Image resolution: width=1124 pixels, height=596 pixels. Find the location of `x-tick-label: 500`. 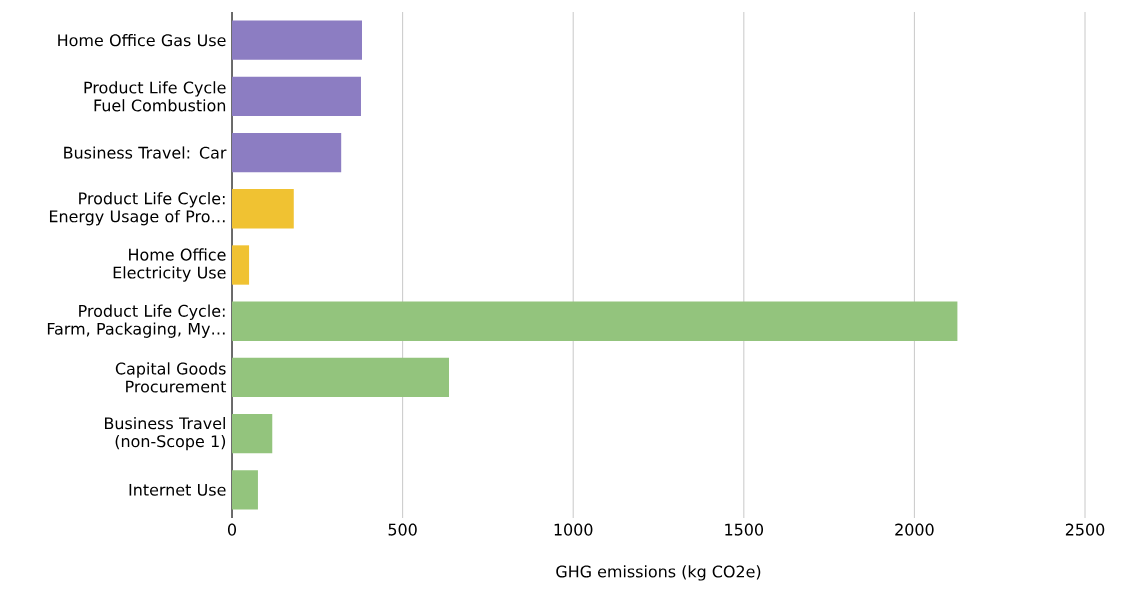

x-tick-label: 500 is located at coordinates (402, 529).